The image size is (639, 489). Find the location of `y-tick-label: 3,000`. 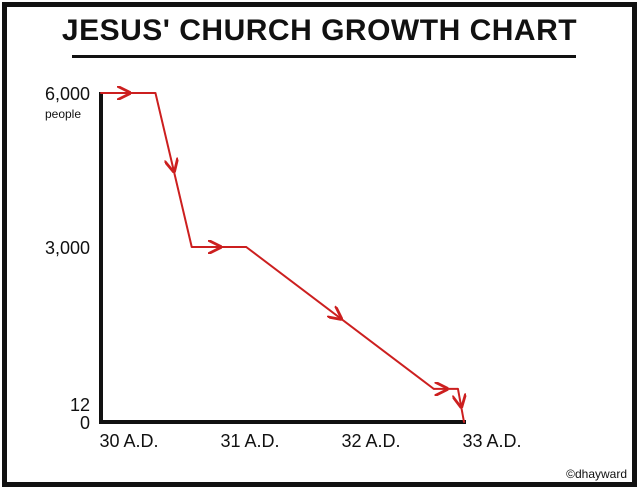

y-tick-label: 3,000 is located at coordinates (67, 248).